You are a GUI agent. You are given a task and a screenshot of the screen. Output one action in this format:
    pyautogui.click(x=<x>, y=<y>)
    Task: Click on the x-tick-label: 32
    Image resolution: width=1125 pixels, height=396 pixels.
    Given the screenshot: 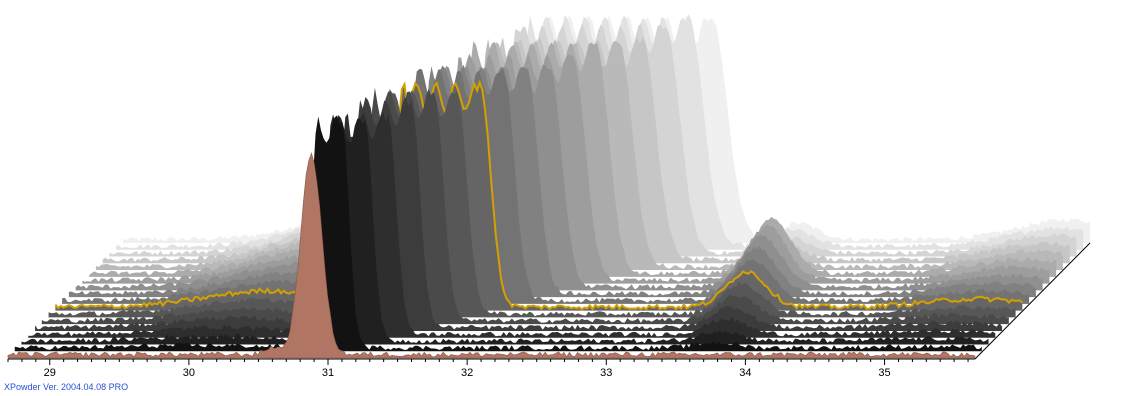 What is the action you would take?
    pyautogui.click(x=467, y=373)
    